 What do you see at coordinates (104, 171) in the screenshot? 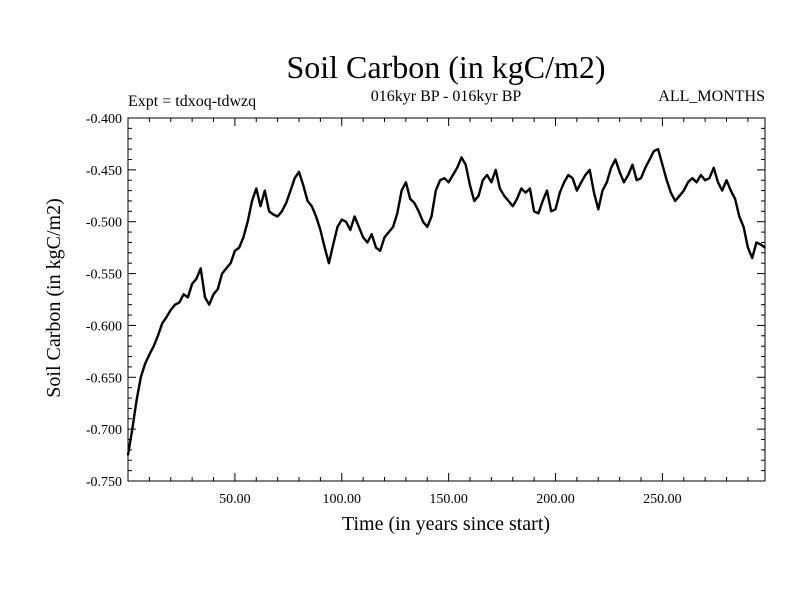
I see `y-tick-label: -0.450` at bounding box center [104, 171].